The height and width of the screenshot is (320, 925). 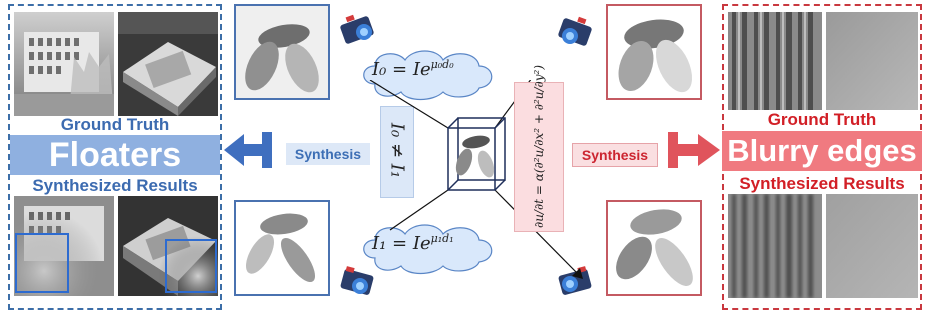 I want to click on right-arrow-icon, so click(x=694, y=150).